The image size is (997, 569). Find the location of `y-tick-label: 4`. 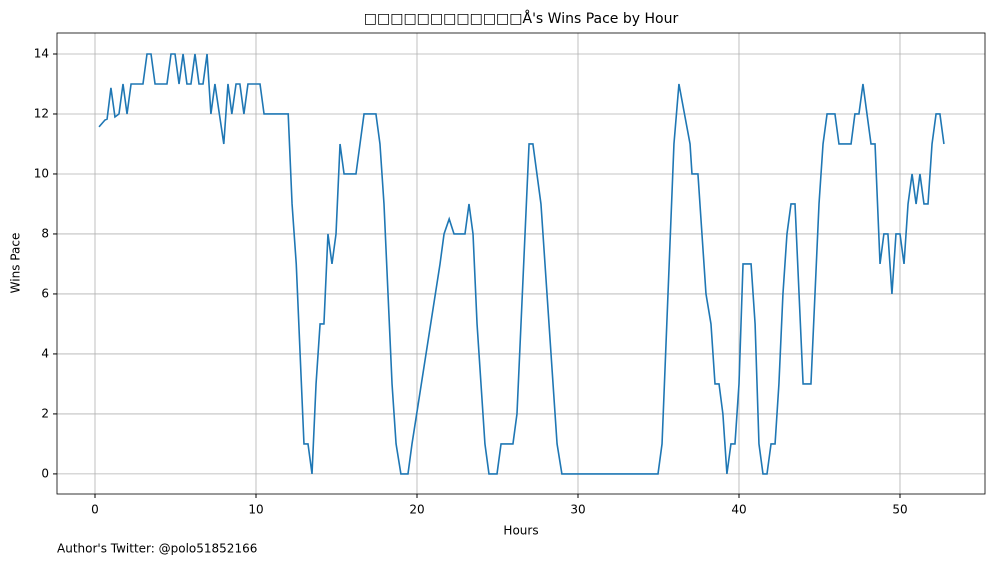

y-tick-label: 4 is located at coordinates (45, 353).